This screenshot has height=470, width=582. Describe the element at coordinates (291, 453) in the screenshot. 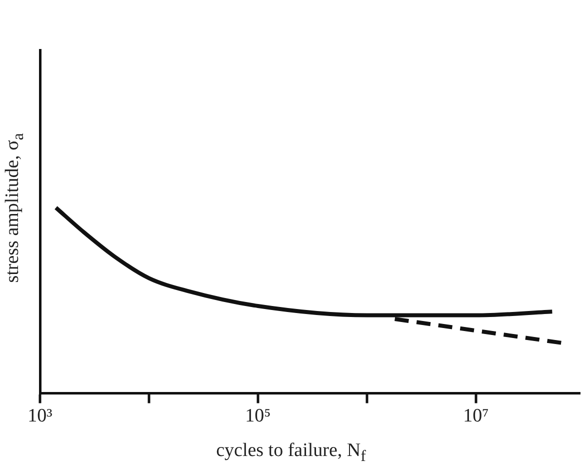

I see `x-axis-title: cycles to failure, N$_{f}$` at that location.